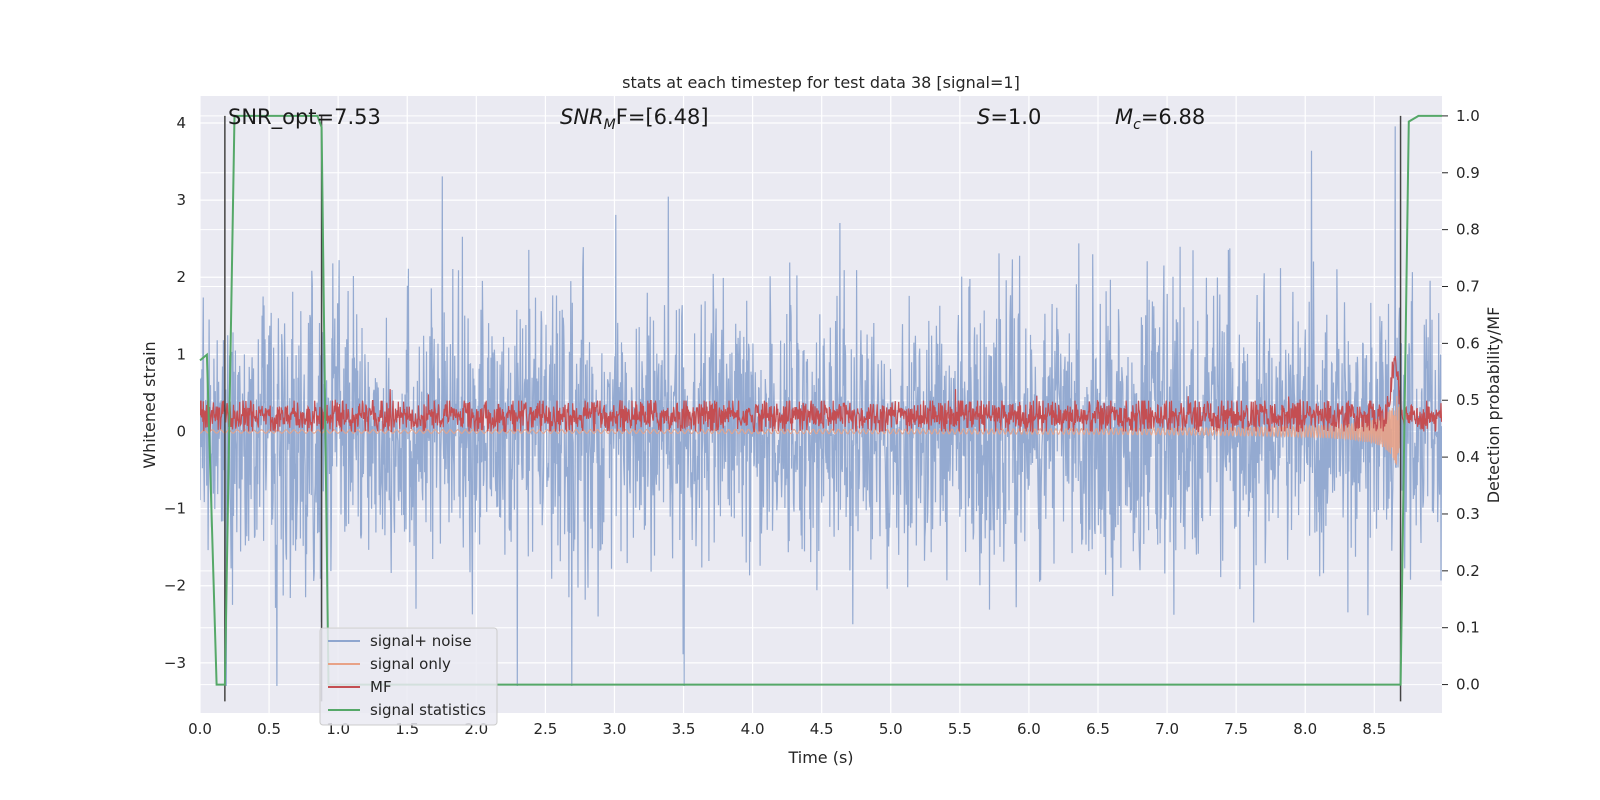 The height and width of the screenshot is (800, 1600). What do you see at coordinates (421, 641) in the screenshot?
I see `legend-label-signal-noise: signal+ noise` at bounding box center [421, 641].